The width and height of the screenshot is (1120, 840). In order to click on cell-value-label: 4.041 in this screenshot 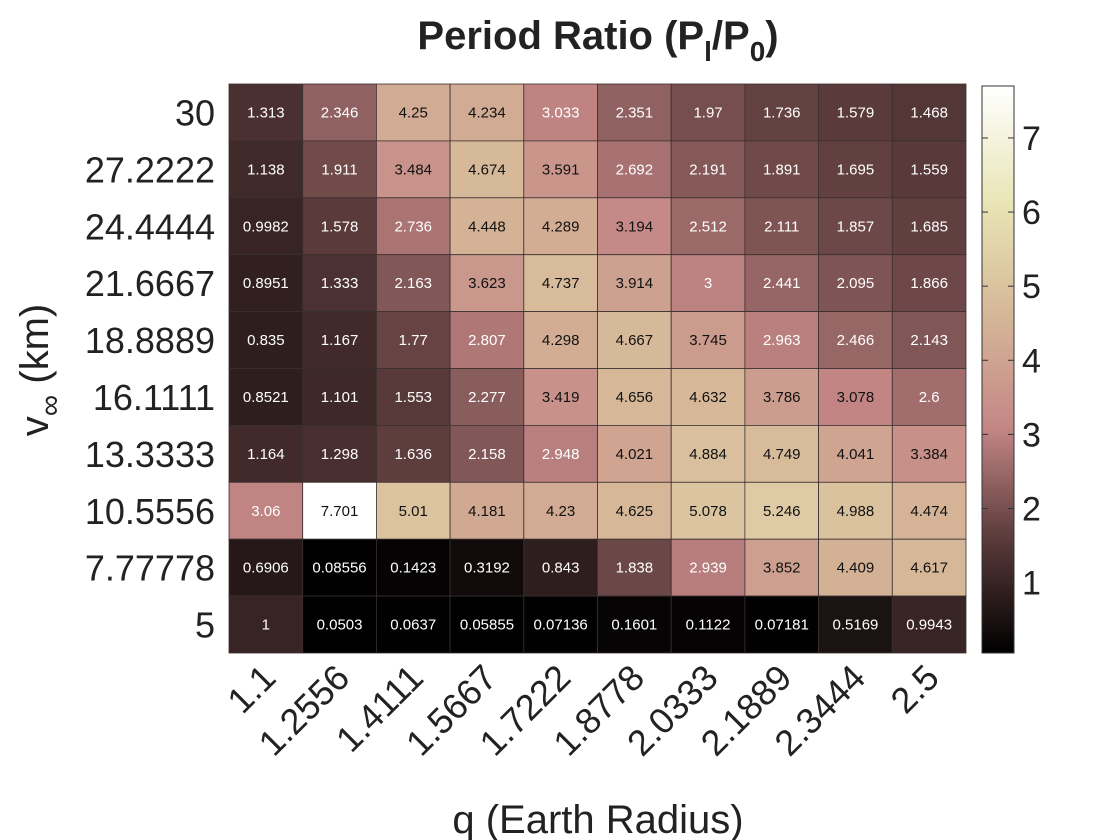, I will do `click(856, 454)`.